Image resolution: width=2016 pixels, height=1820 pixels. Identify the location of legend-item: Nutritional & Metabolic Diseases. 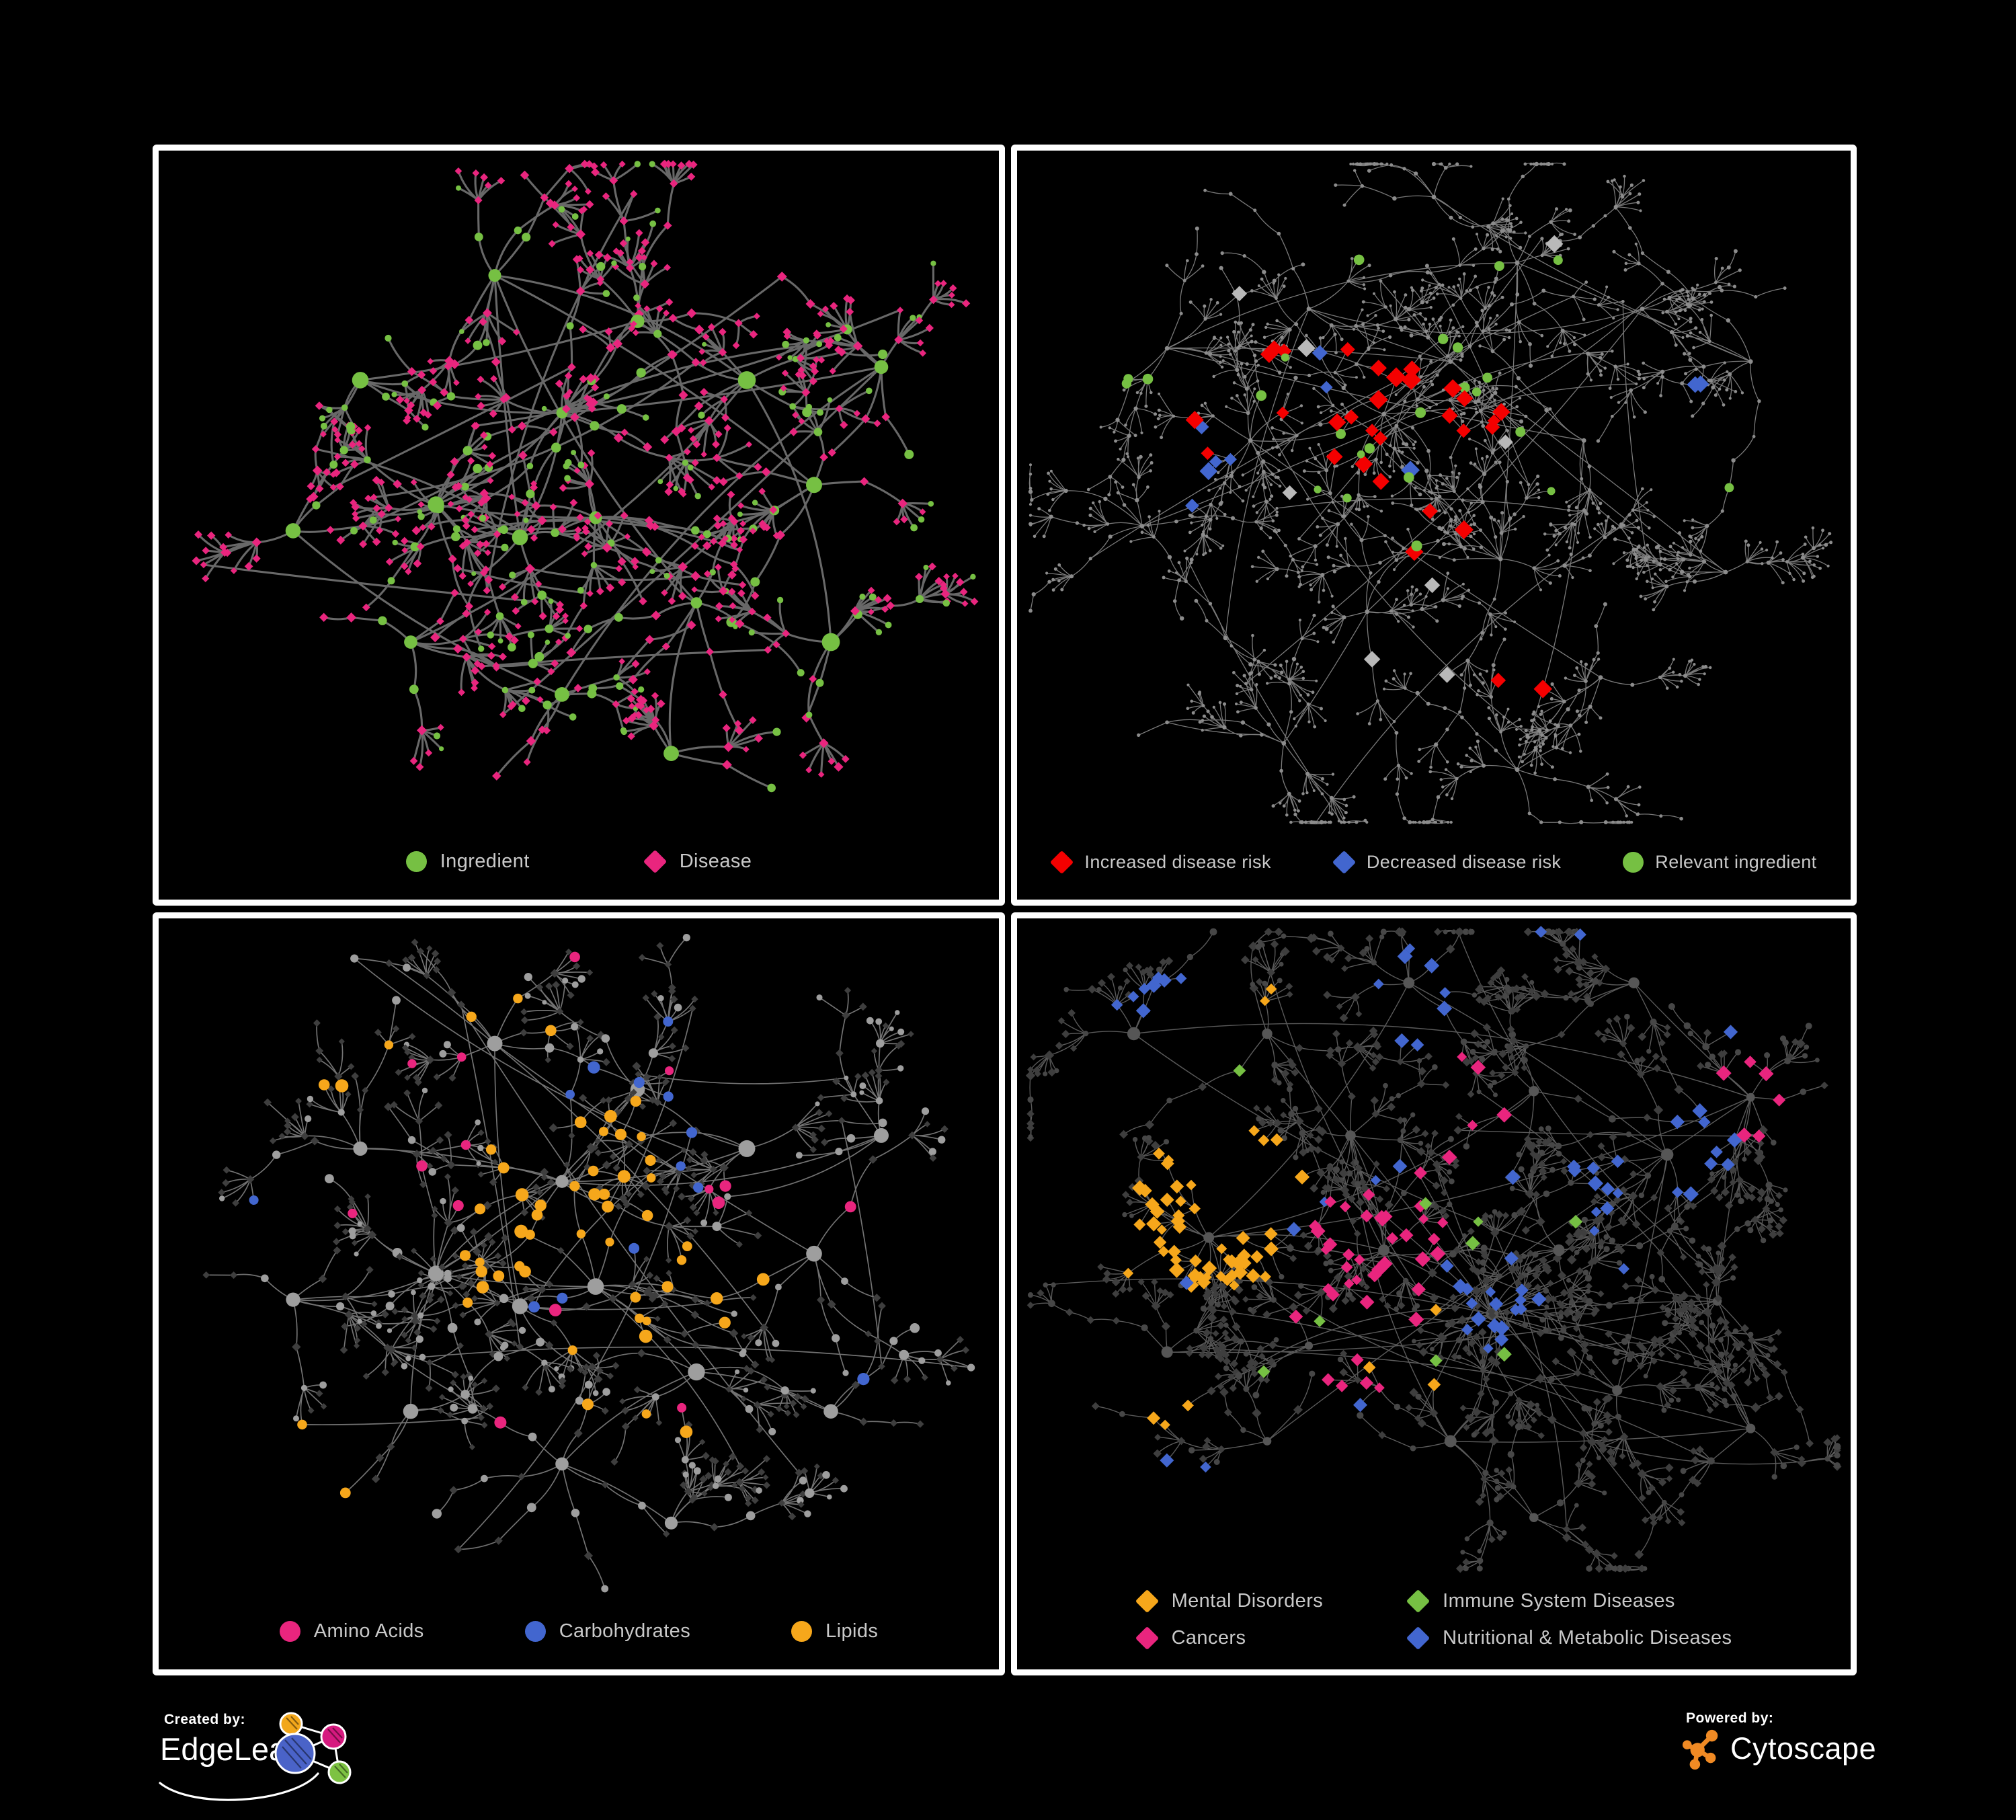
(1569, 1638).